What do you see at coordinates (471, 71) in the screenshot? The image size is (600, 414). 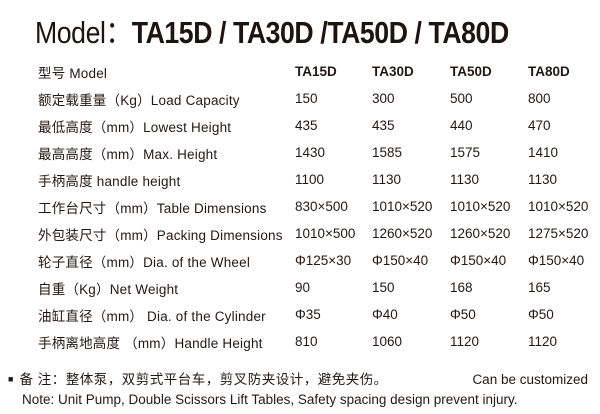 I see `column-header-ta50d: TA50D` at bounding box center [471, 71].